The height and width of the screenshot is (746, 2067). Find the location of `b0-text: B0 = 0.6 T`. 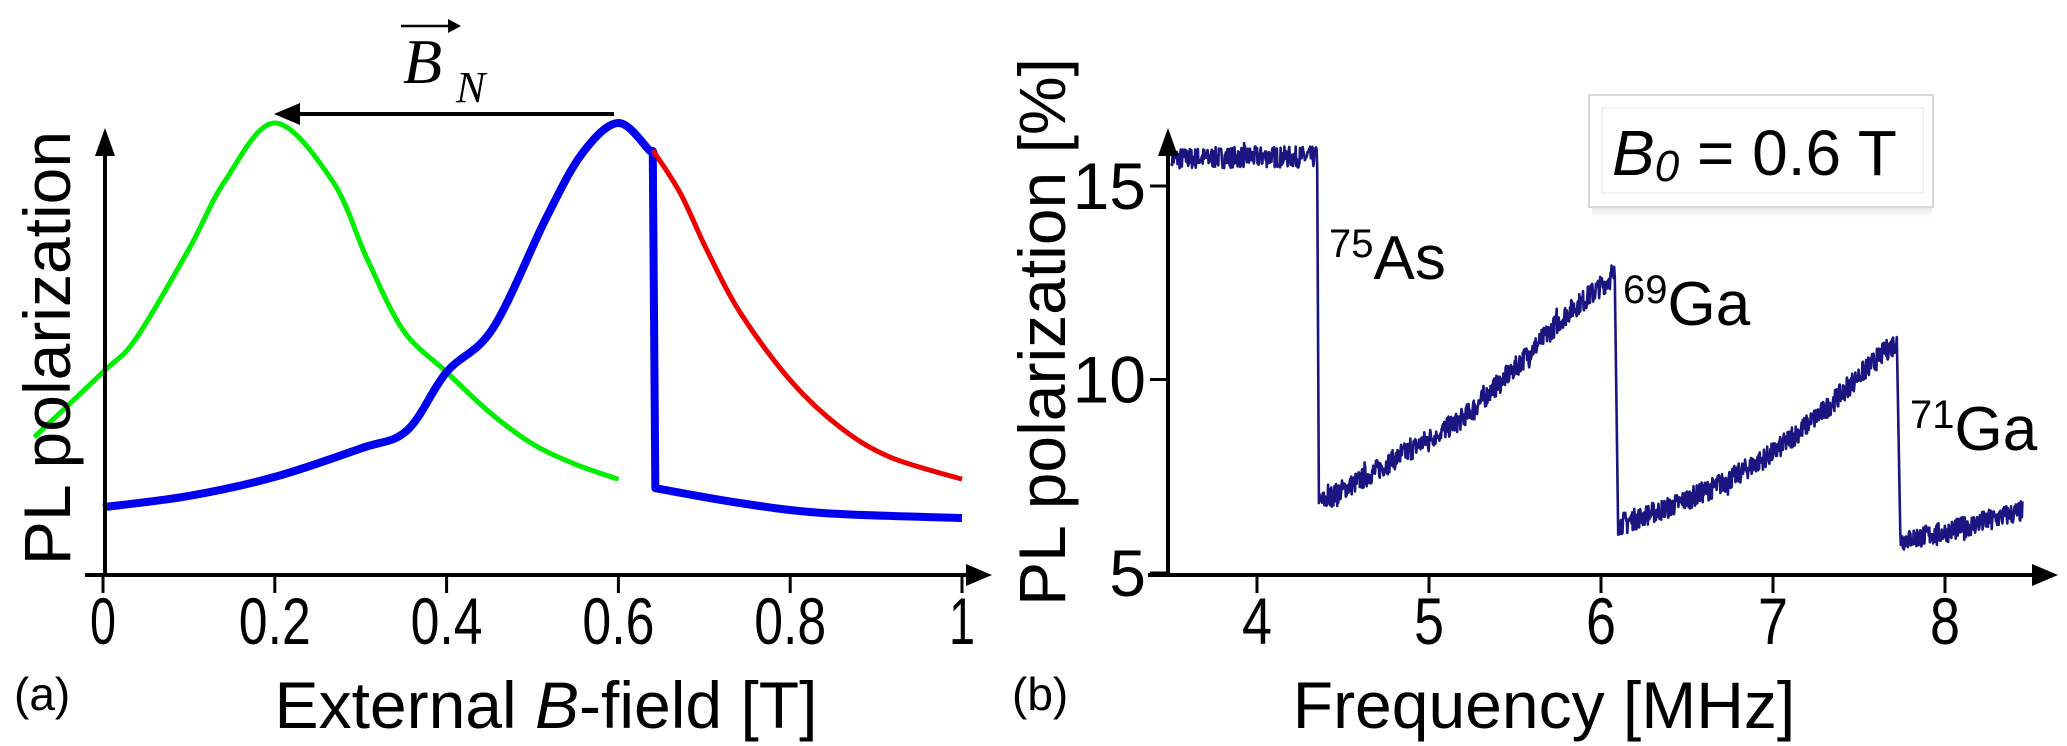

b0-text: B0 = 0.6 T is located at coordinates (1754, 154).